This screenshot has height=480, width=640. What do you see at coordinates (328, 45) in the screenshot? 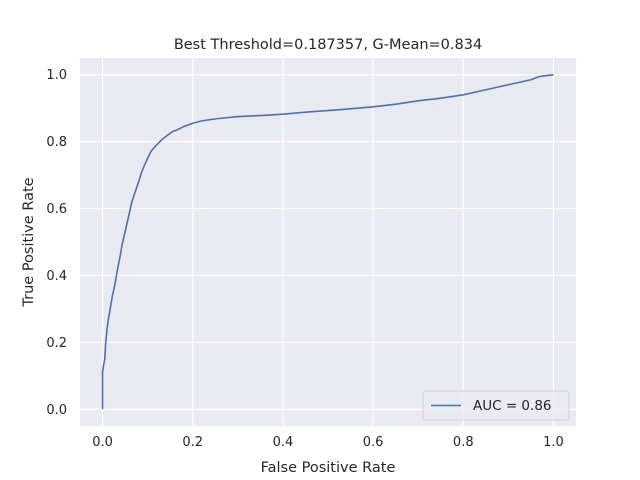
I see `chart-title: Best Threshold=0.187357, G-Mean=0.834` at bounding box center [328, 45].